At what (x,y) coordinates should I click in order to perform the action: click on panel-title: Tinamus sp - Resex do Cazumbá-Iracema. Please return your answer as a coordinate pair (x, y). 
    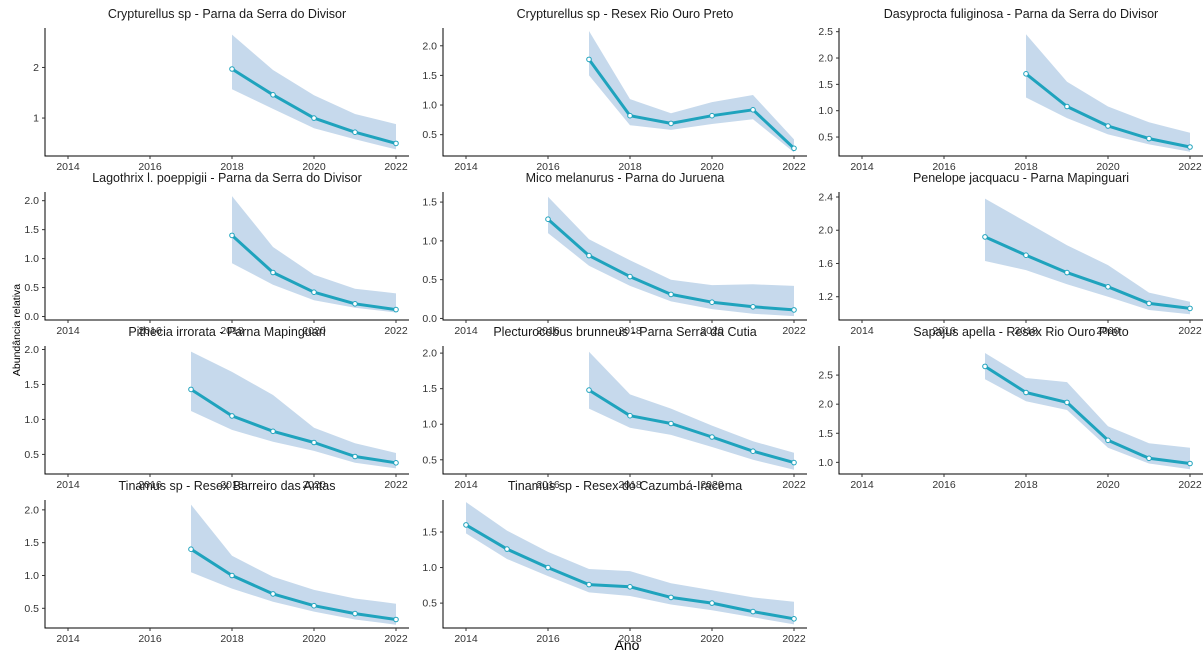
    Looking at the image, I should click on (625, 486).